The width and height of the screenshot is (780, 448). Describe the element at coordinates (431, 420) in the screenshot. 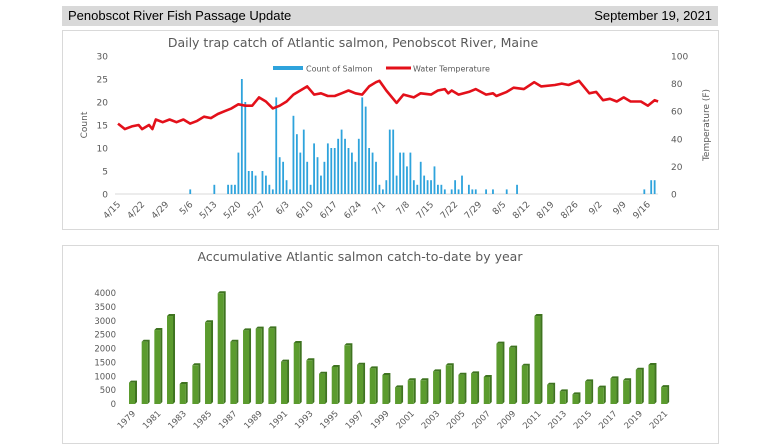

I see `x-tick-label: 2003` at that location.